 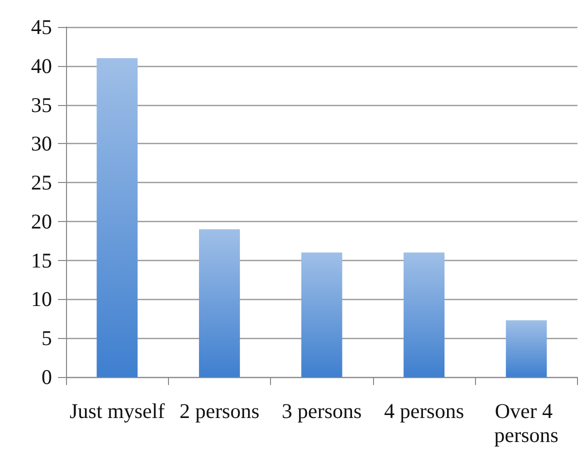 What do you see at coordinates (41, 144) in the screenshot?
I see `y-tick-label: 30` at bounding box center [41, 144].